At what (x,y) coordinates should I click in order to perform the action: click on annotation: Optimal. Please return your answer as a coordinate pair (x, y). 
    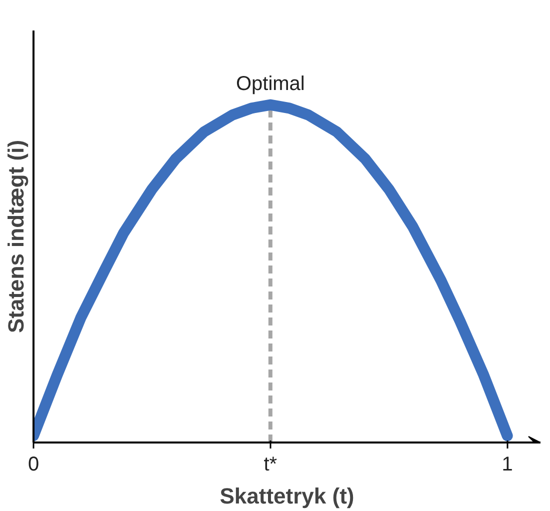
    Looking at the image, I should click on (270, 83).